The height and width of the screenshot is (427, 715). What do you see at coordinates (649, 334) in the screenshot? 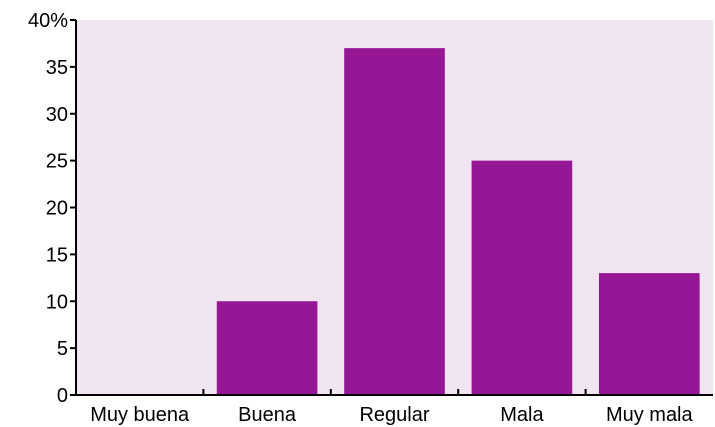
I see `bar-muy-mala` at bounding box center [649, 334].